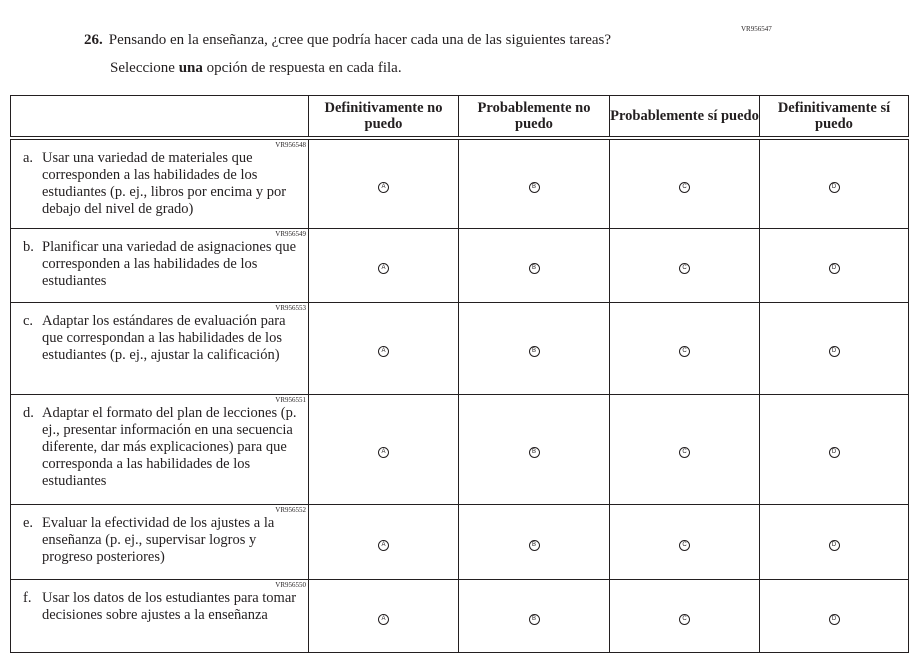 The width and height of the screenshot is (913, 669). I want to click on row-id: VR956548, so click(290, 145).